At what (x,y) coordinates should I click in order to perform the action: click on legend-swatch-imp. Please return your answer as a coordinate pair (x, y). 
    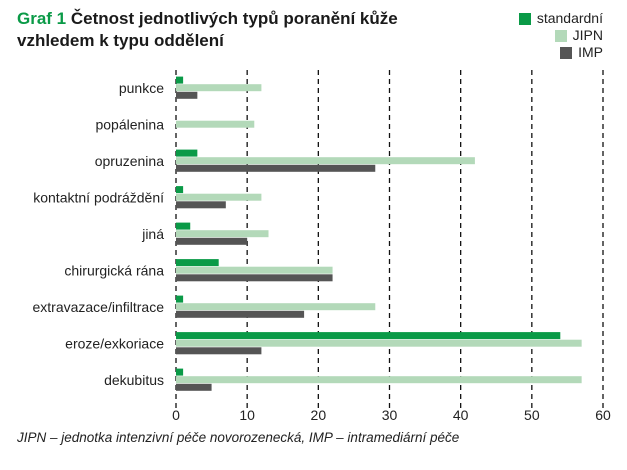
    Looking at the image, I should click on (566, 52).